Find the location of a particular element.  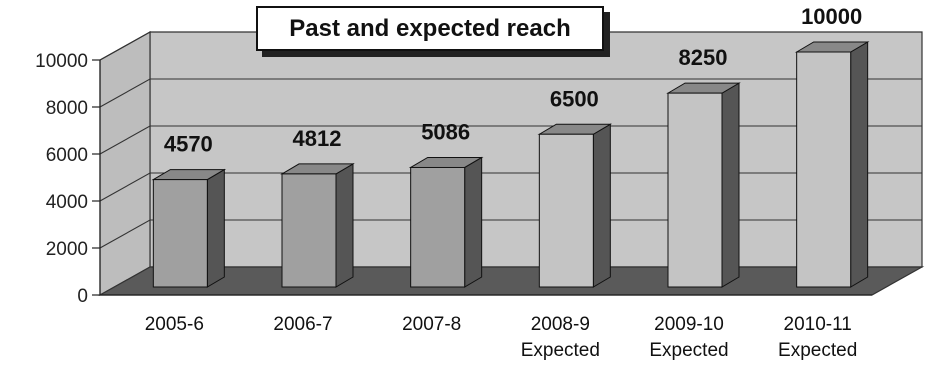

y-tick-label: 0 is located at coordinates (82, 296).